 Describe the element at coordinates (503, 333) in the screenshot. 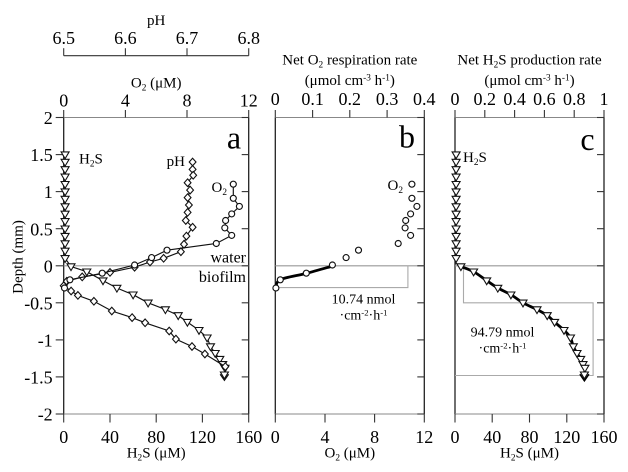

I see `svg-text: 94.79 nmol` at that location.